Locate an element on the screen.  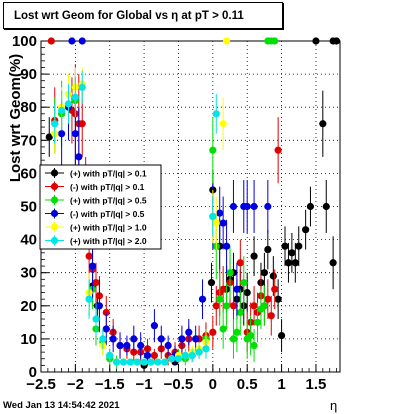
x-tick-label: −2.5 is located at coordinates (41, 384).